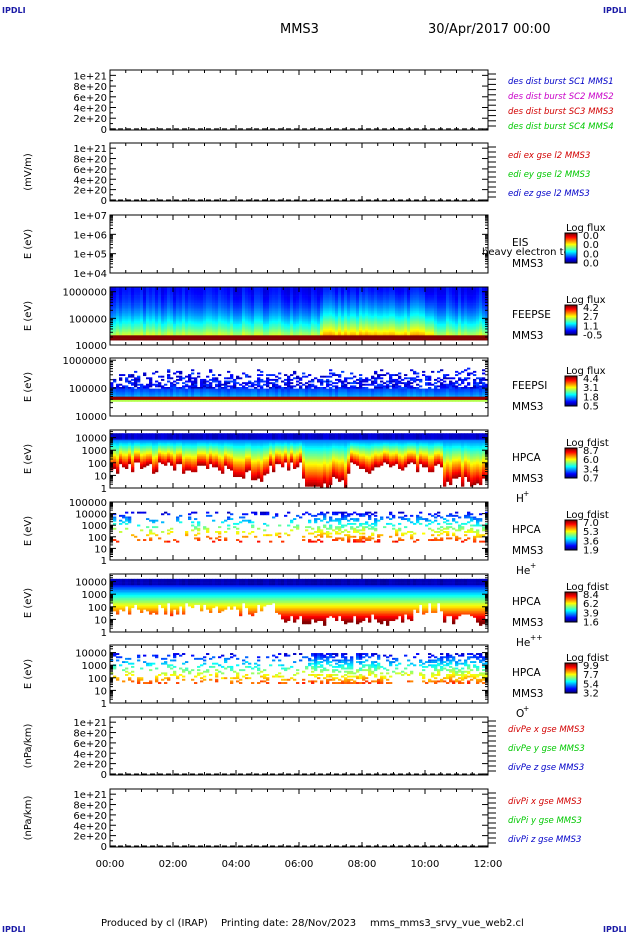 The height and width of the screenshot is (934, 630). What do you see at coordinates (14, 10) in the screenshot?
I see `corner-label-top-left: IPDLI` at bounding box center [14, 10].